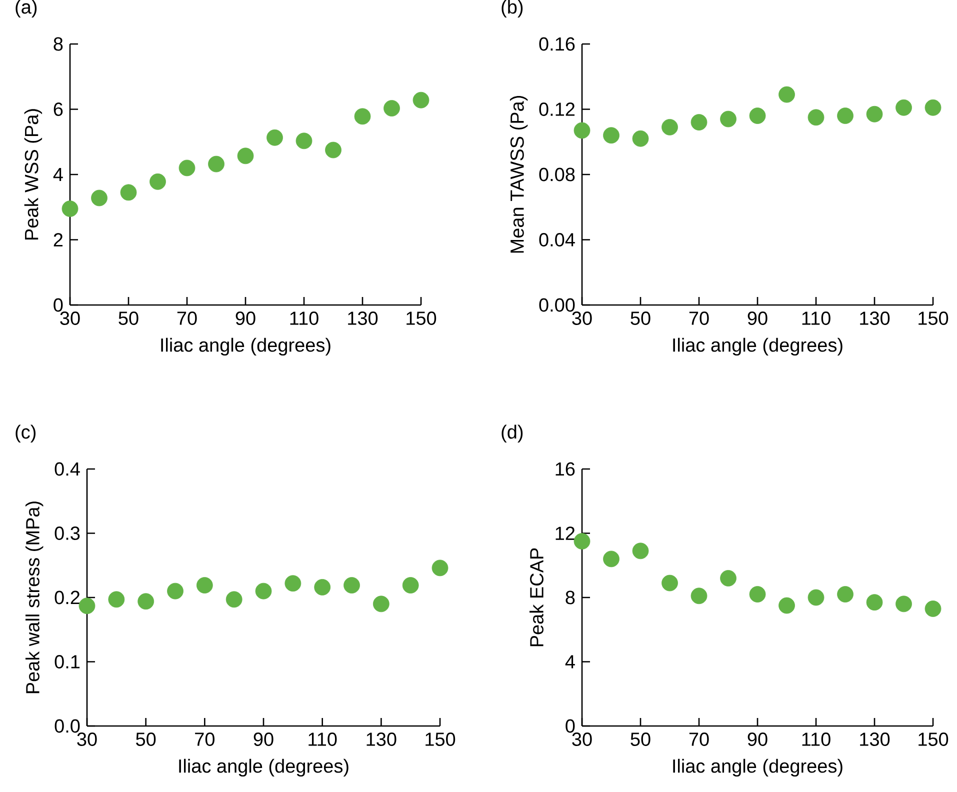  Describe the element at coordinates (557, 44) in the screenshot. I see `y-tick-label: 0.16` at that location.